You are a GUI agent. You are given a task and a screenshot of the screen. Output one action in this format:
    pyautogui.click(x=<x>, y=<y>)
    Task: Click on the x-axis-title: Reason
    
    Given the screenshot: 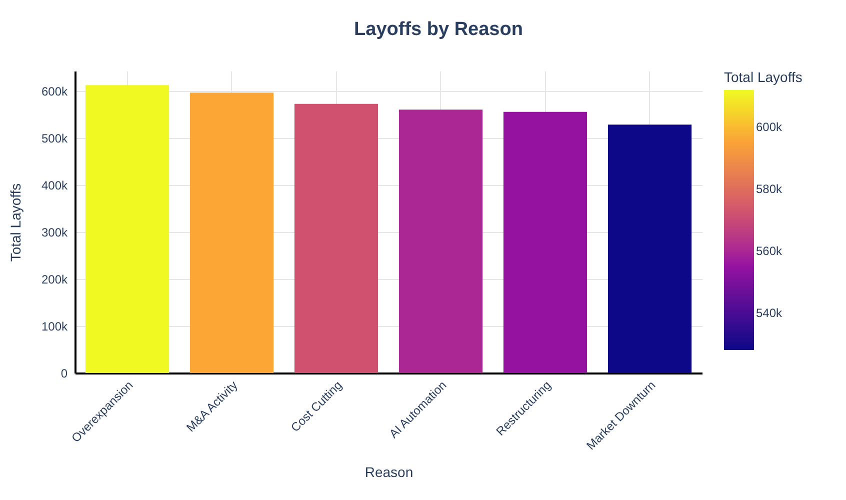 What is the action you would take?
    pyautogui.click(x=389, y=472)
    